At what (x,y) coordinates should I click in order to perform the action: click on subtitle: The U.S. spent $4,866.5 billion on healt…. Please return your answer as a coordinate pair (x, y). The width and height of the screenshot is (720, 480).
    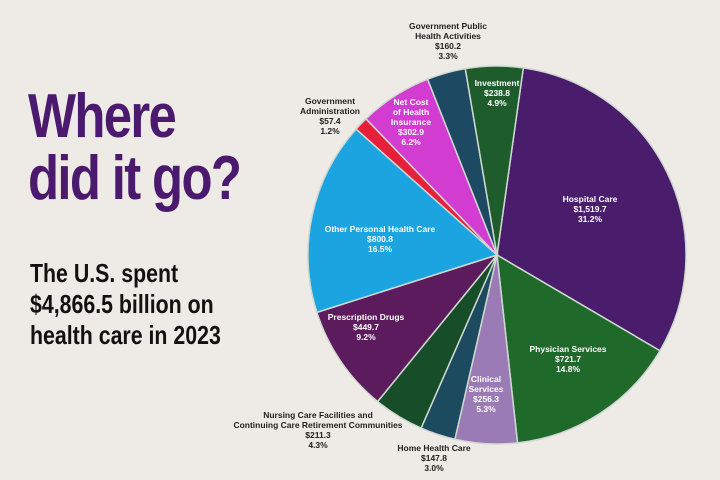
    Looking at the image, I should click on (153, 304).